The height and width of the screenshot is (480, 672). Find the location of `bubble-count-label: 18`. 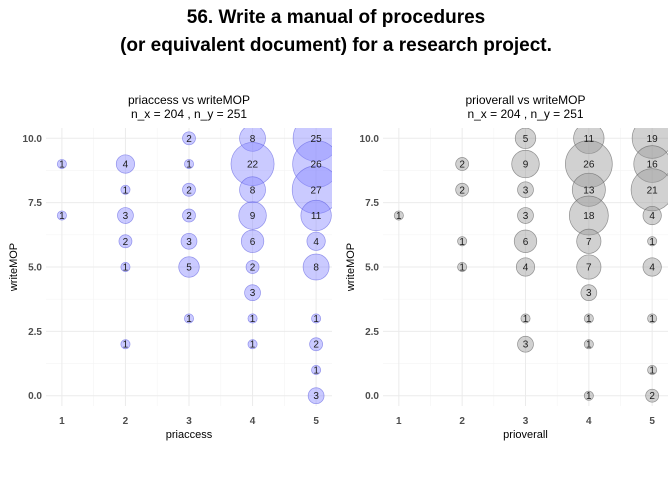

bubble-count-label: 18 is located at coordinates (589, 216).